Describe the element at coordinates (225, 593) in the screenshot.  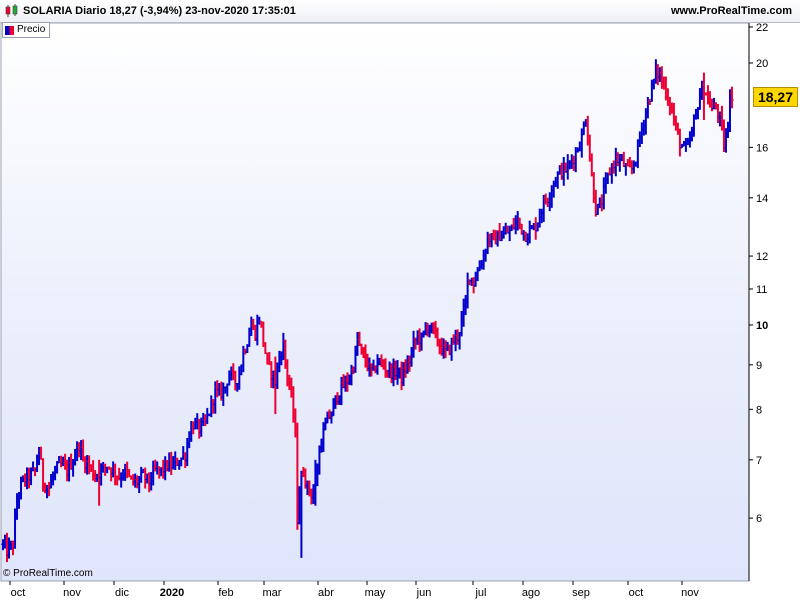
I see `x-tick-label: feb` at that location.